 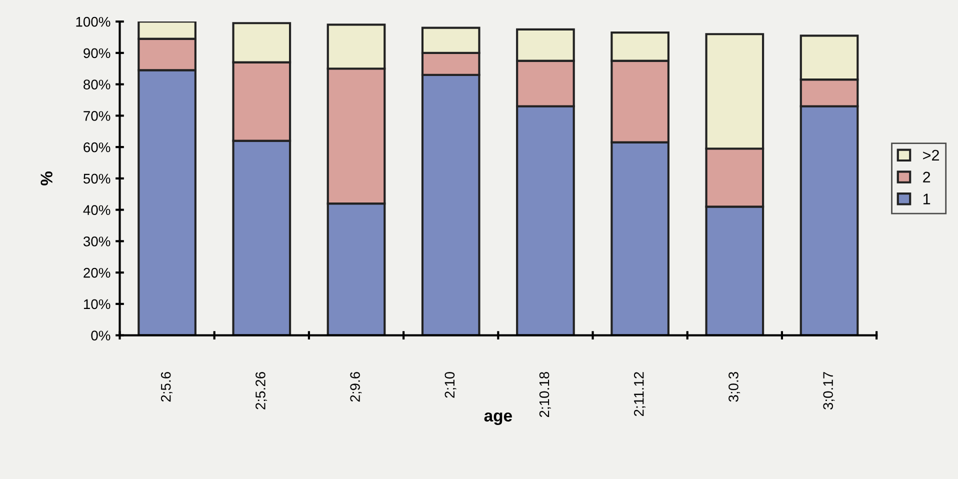 What do you see at coordinates (97, 304) in the screenshot?
I see `y-tick-label: 10%` at bounding box center [97, 304].